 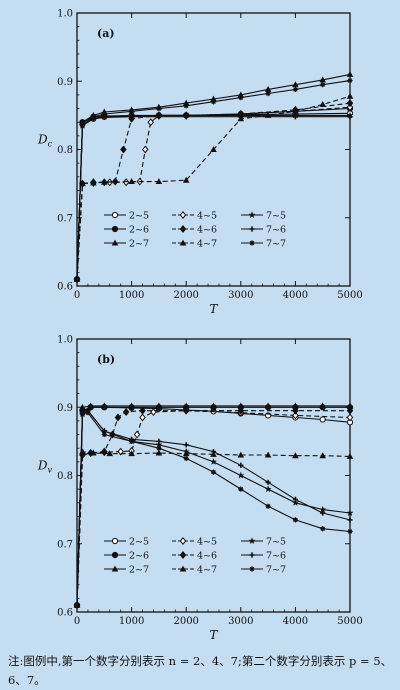 I want to click on x-tick-label: 1000, so click(x=131, y=621).